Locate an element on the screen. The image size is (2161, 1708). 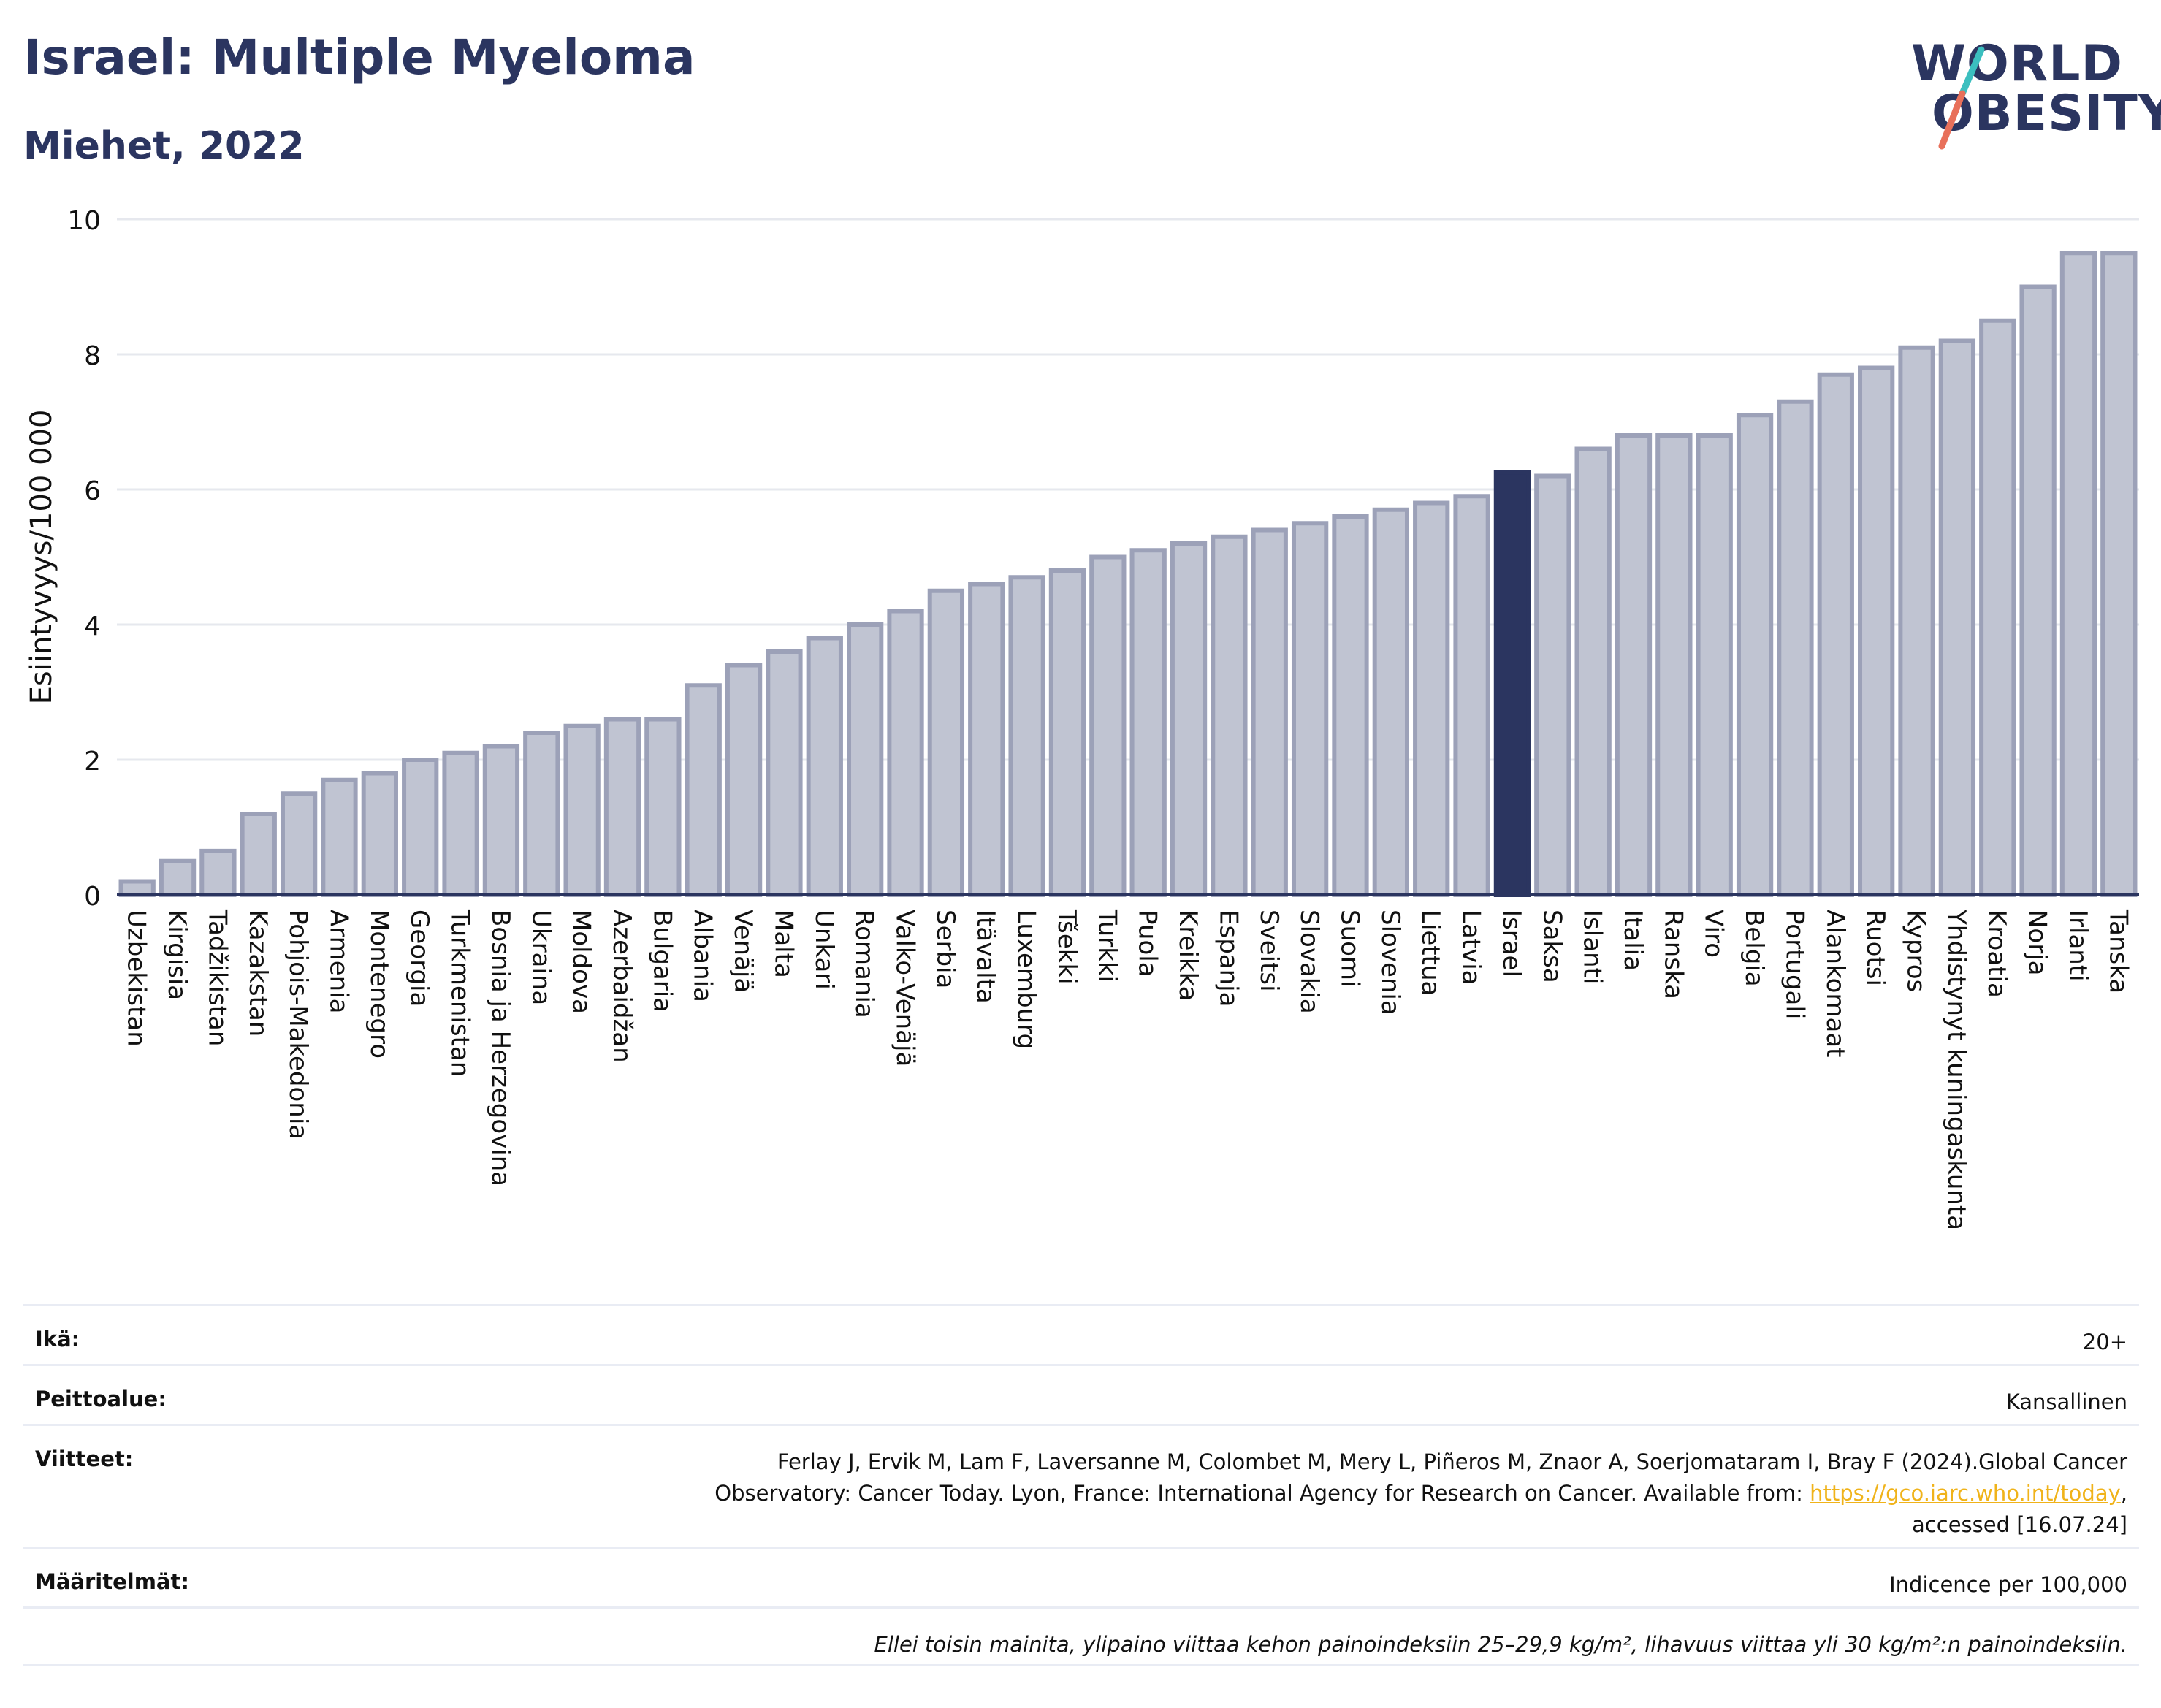
references-label: Viitteet: is located at coordinates (84, 1458).